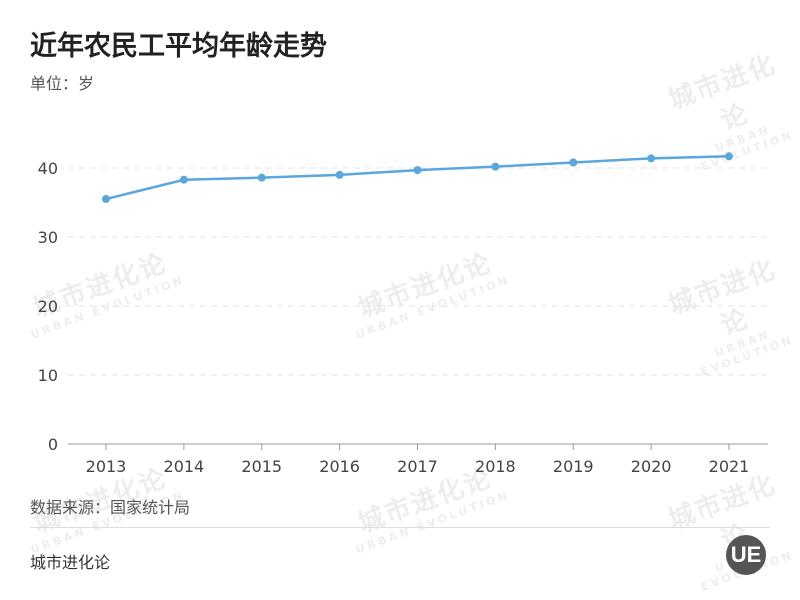 The height and width of the screenshot is (600, 800). I want to click on divider, so click(400, 527).